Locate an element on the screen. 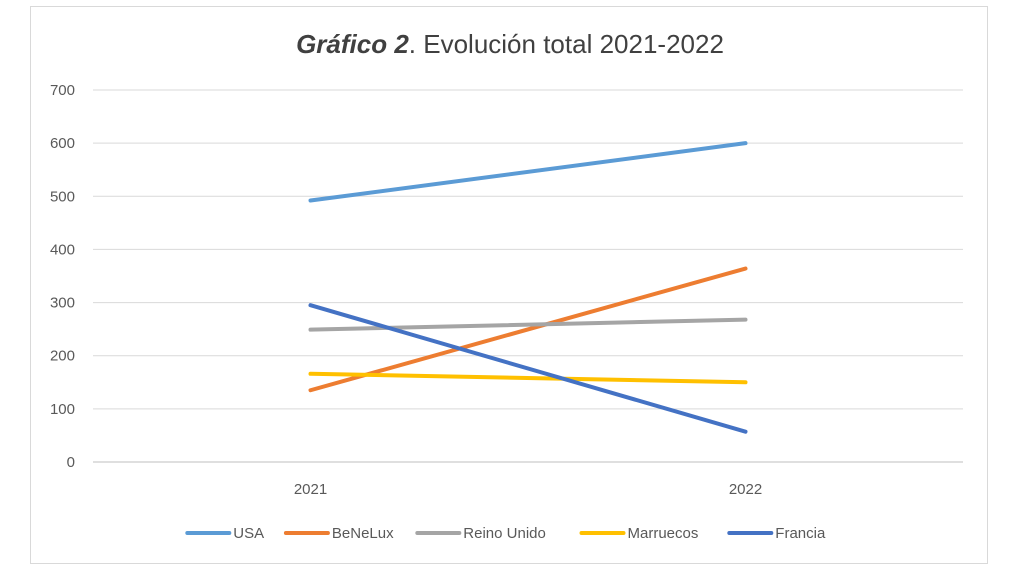  y-tick-label: 400 is located at coordinates (62, 249).